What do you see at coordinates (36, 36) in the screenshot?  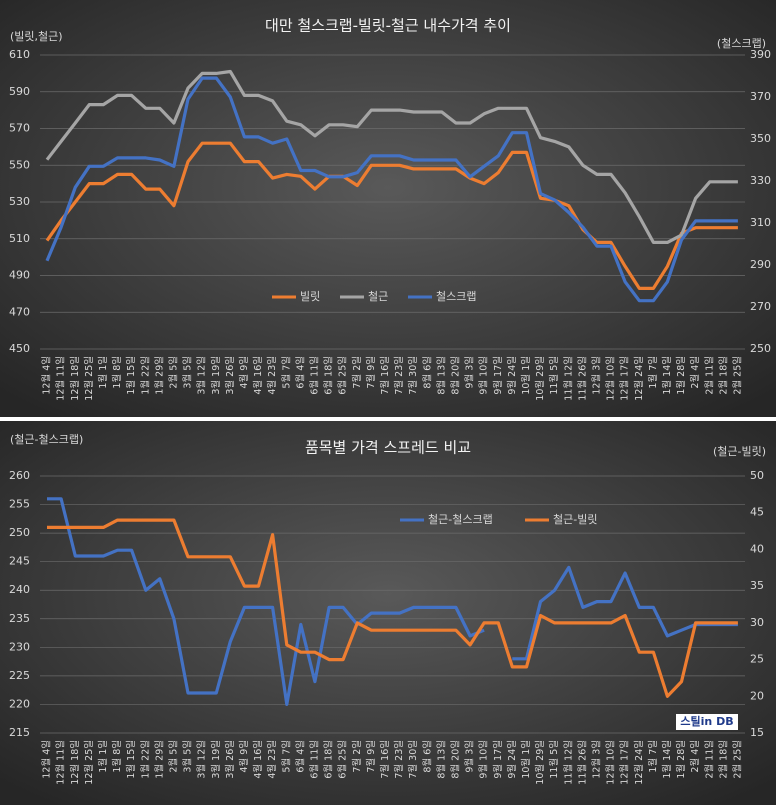 I see `y-axis-label: (빌릿,철근)` at bounding box center [36, 36].